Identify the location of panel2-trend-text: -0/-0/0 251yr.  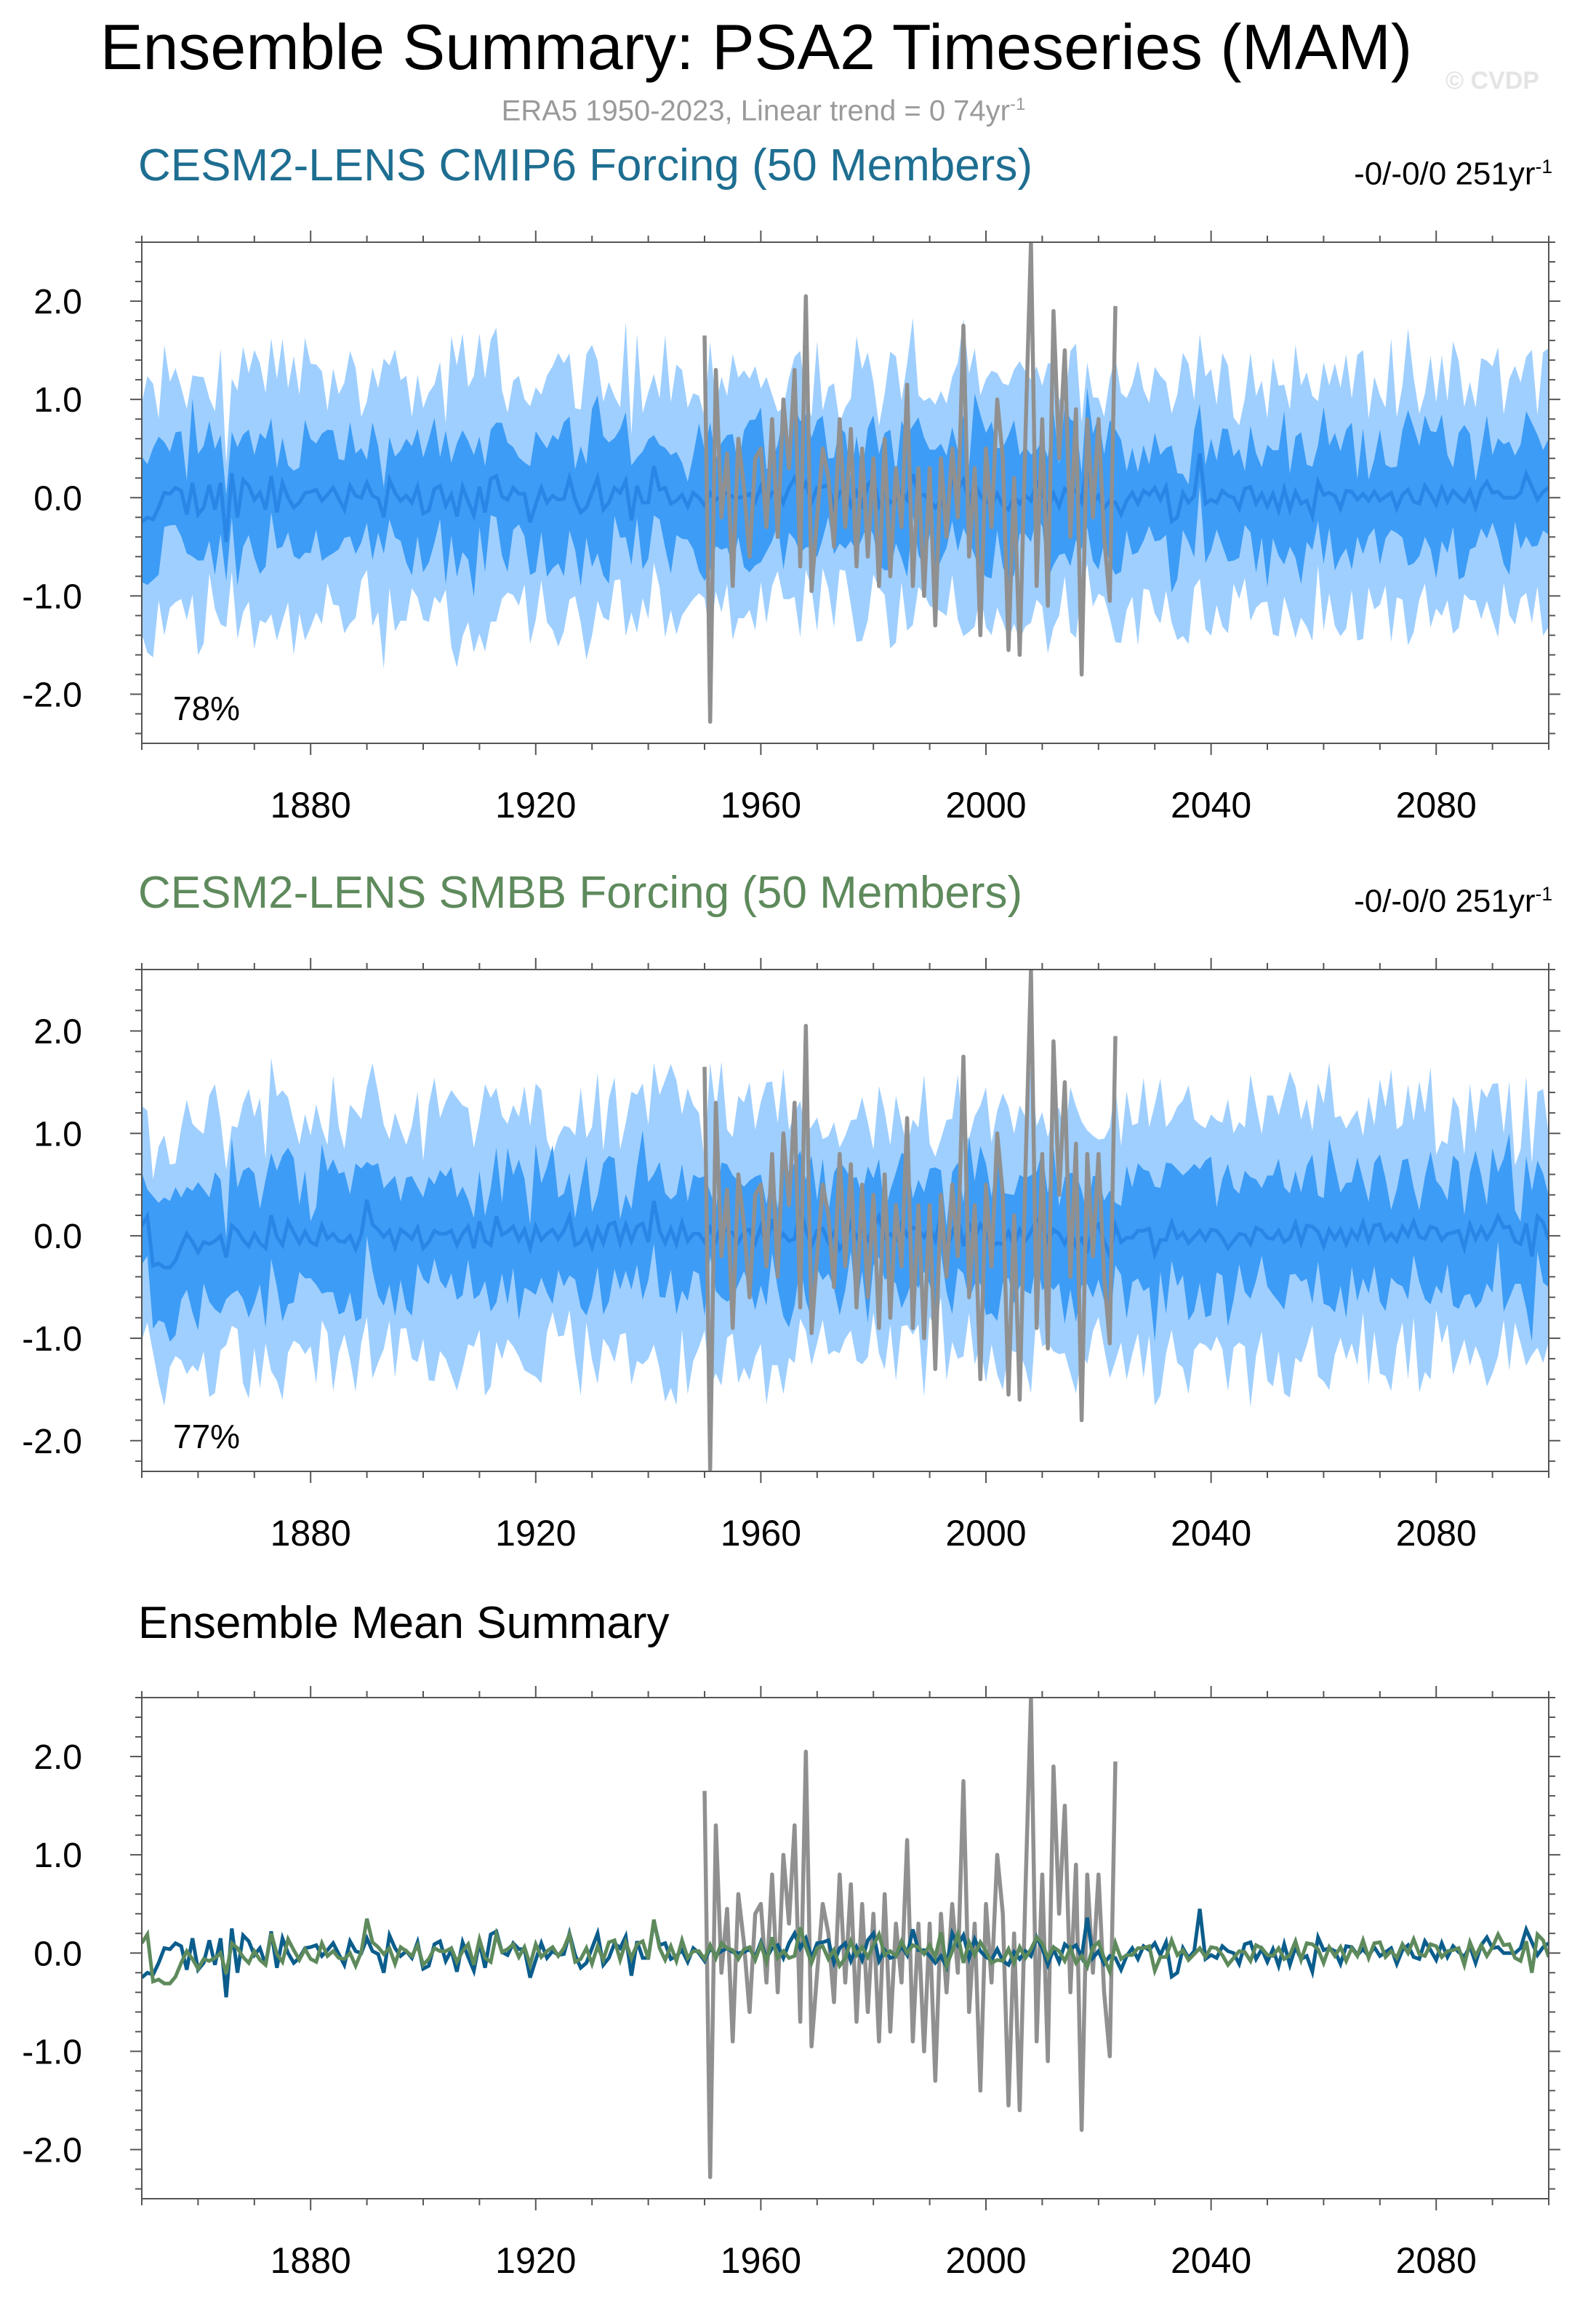
(1445, 901).